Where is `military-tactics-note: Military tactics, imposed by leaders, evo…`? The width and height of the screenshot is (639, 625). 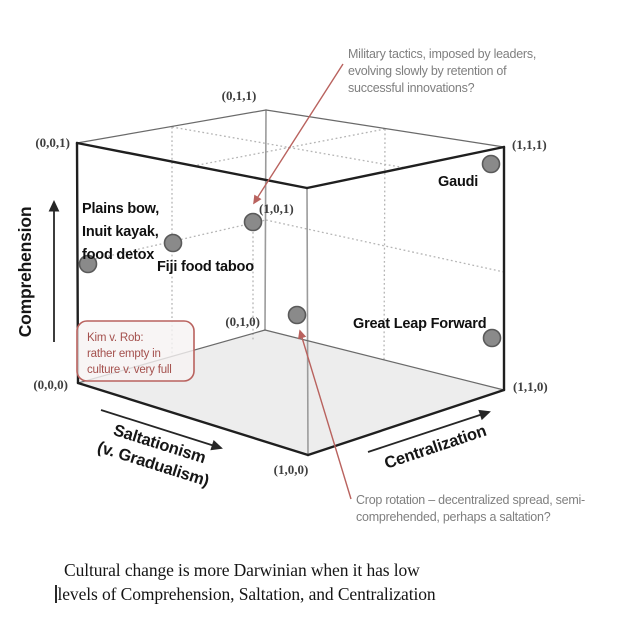 military-tactics-note: Military tactics, imposed by leaders, evo… is located at coordinates (442, 71).